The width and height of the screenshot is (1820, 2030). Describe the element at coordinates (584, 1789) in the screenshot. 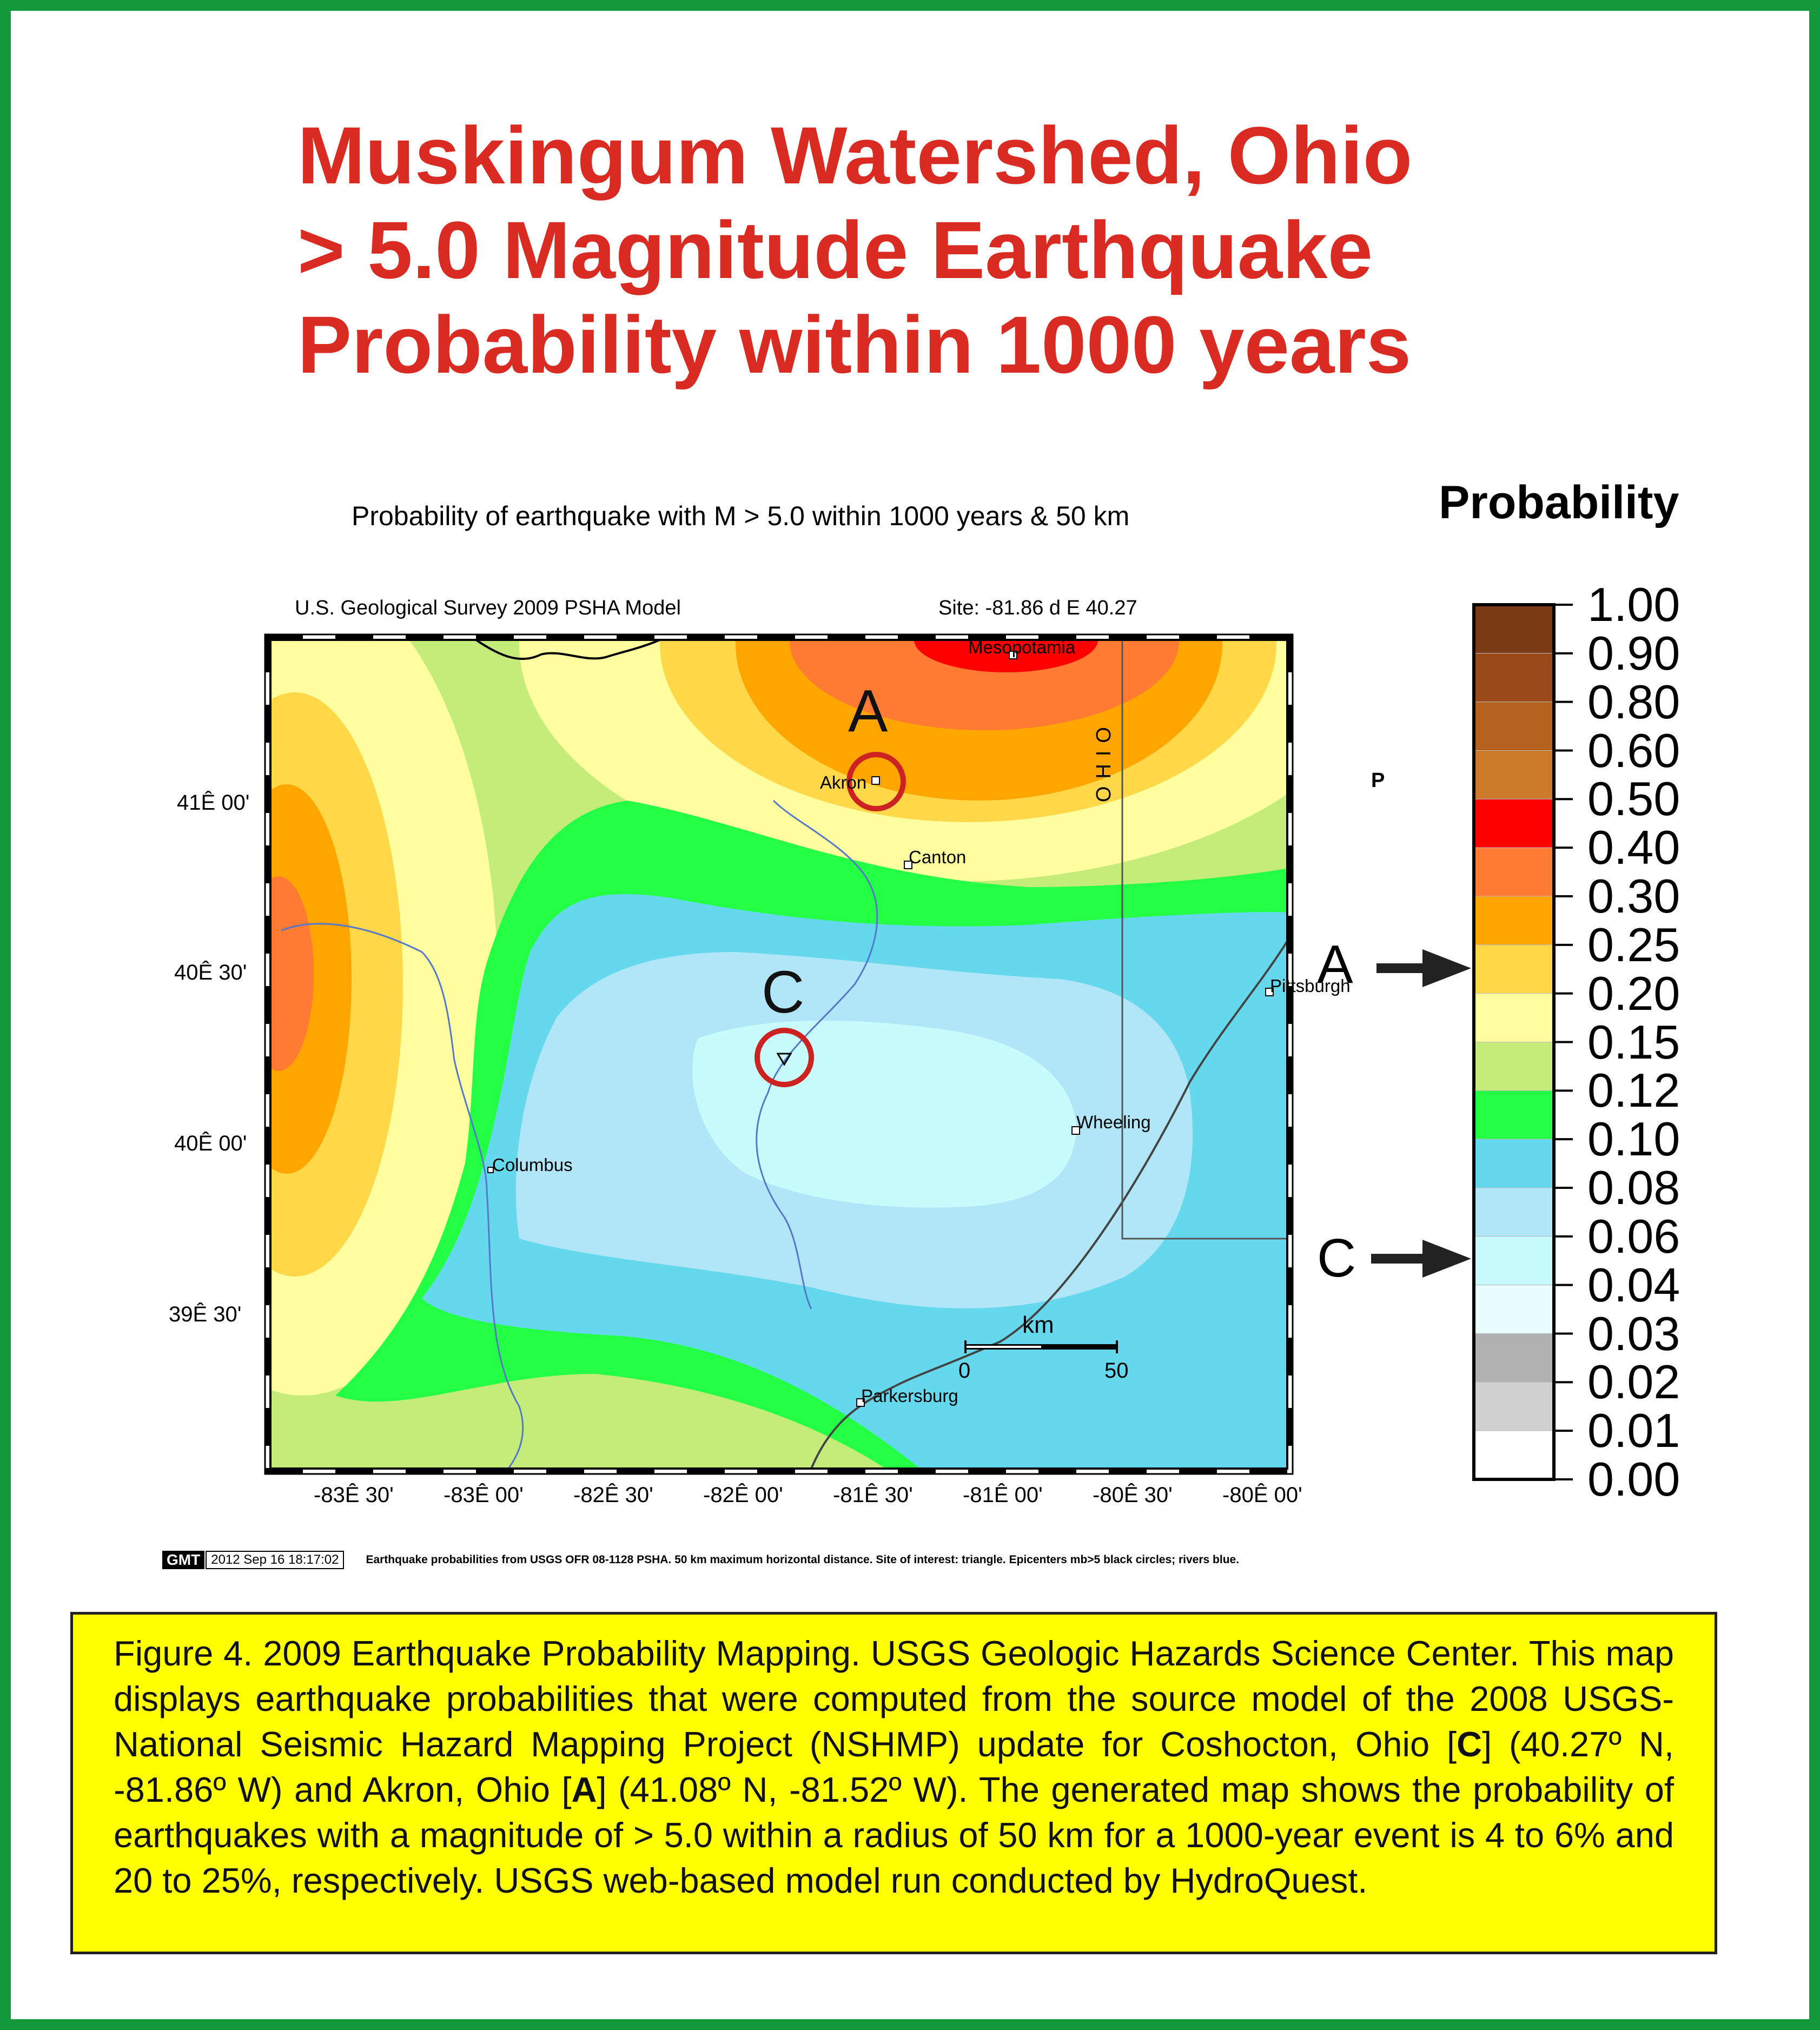

I see `caption-bold-a: A` at that location.